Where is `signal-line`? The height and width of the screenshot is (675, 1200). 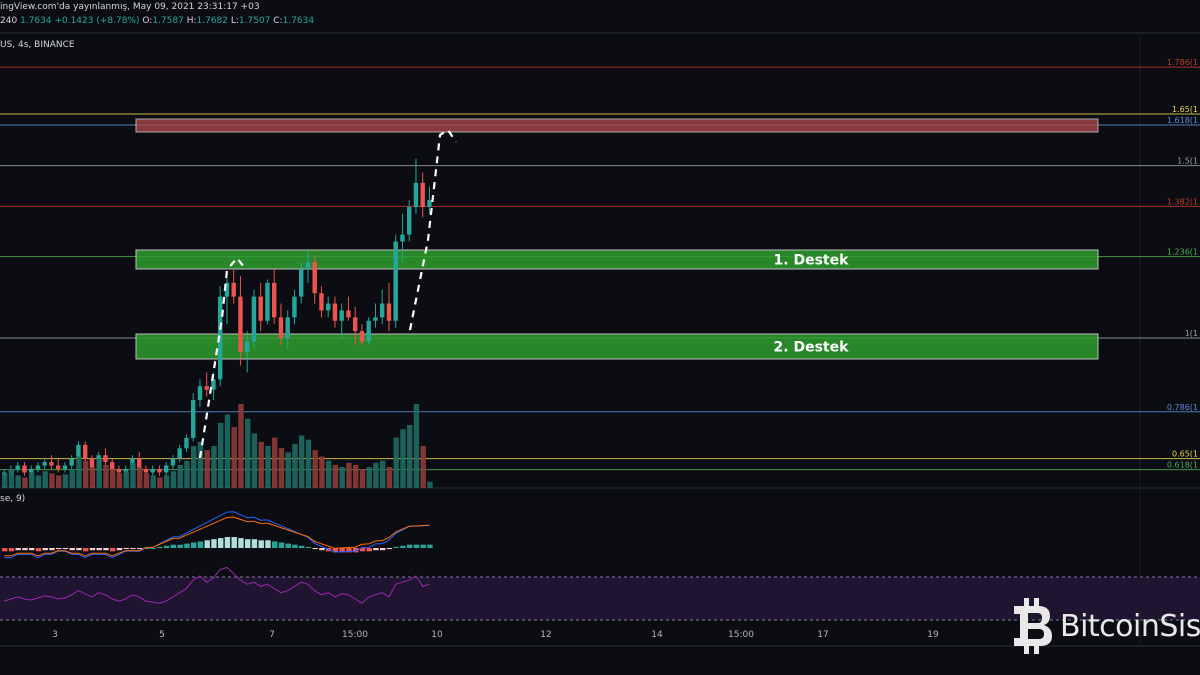
signal-line is located at coordinates (217, 536).